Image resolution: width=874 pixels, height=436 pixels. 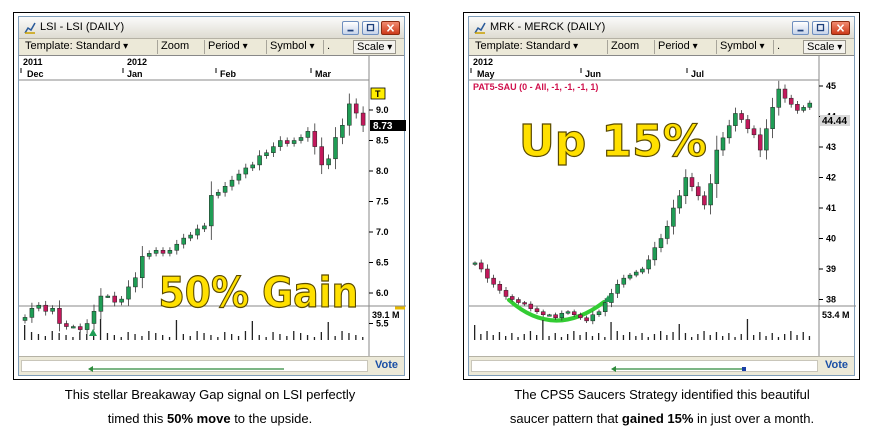 I want to click on month-label: Jul, so click(x=697, y=74).